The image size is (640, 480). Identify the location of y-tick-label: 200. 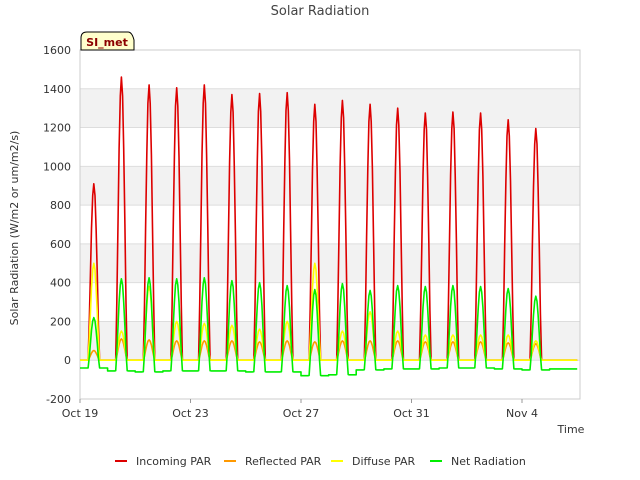
(60, 321).